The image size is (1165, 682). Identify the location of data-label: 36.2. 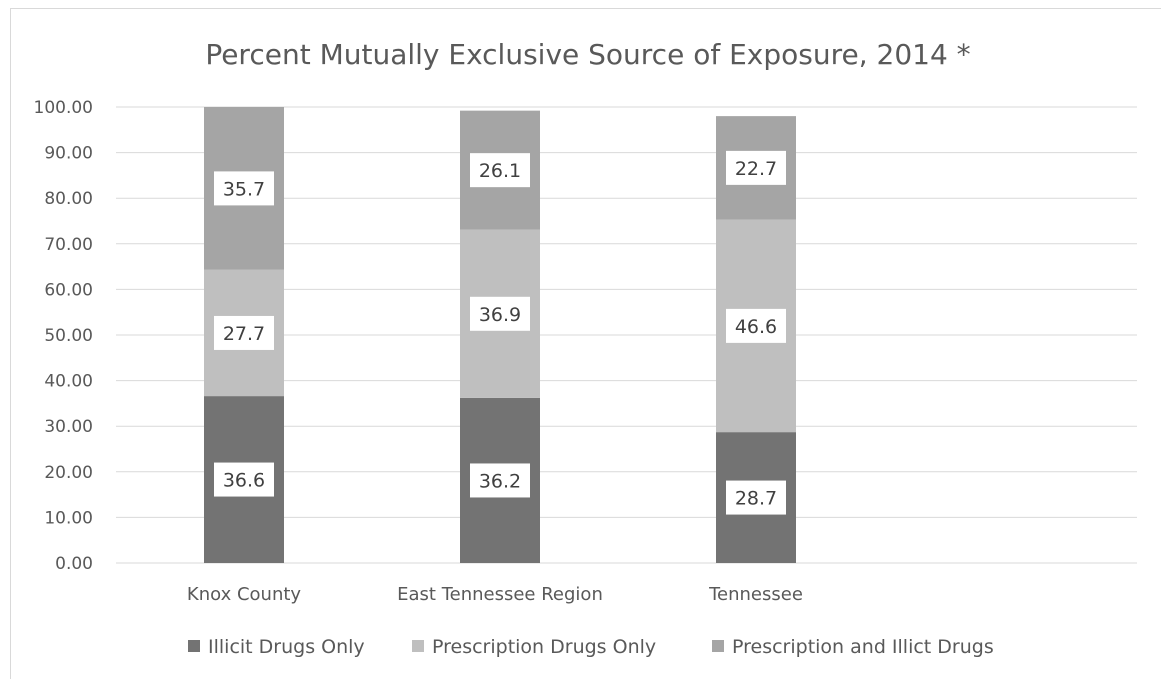
(500, 481).